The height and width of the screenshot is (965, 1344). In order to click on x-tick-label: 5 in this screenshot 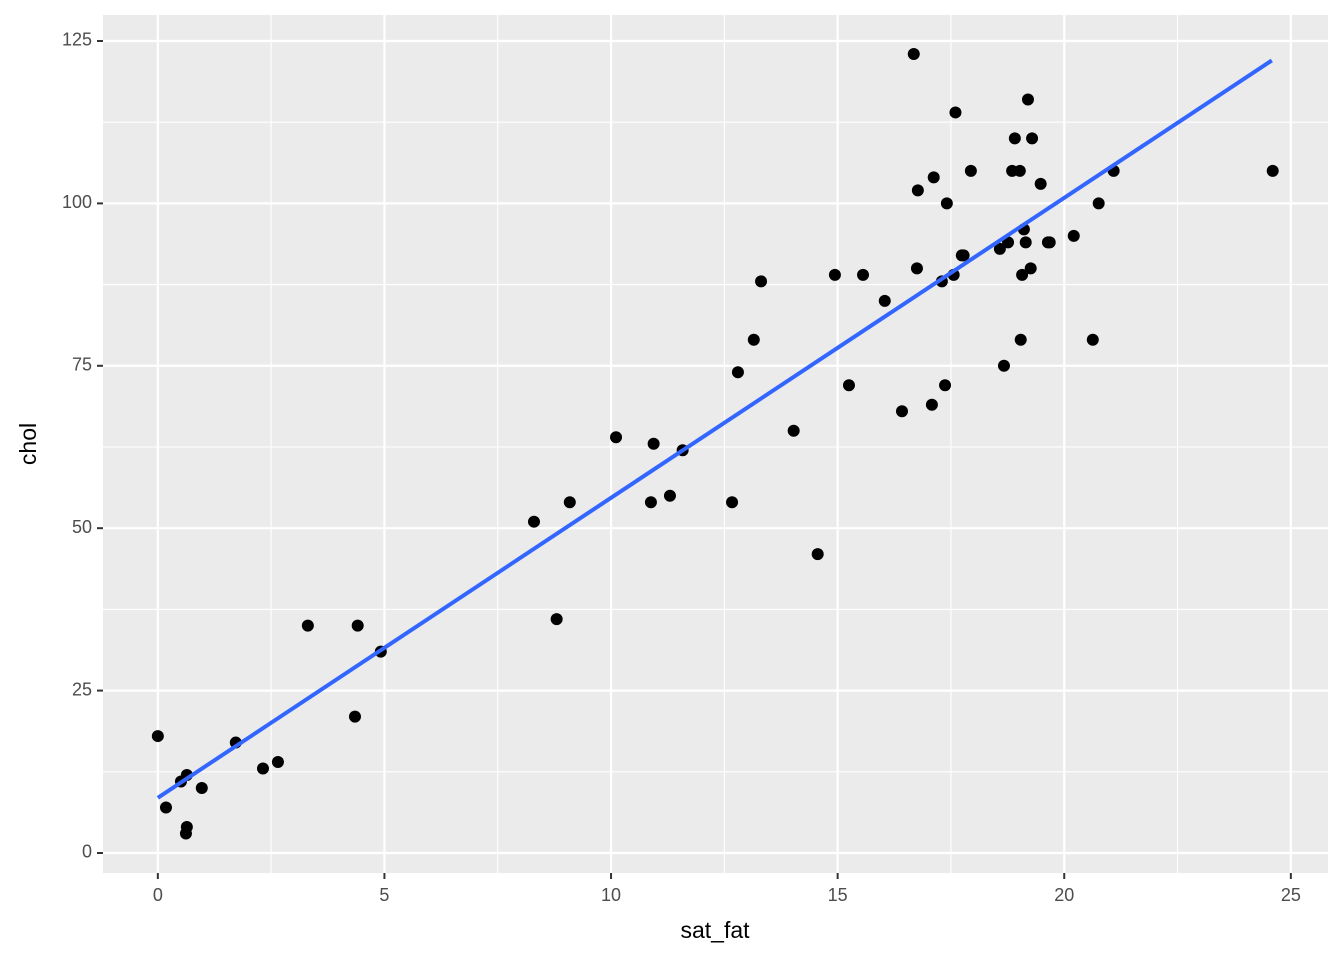, I will do `click(384, 895)`.